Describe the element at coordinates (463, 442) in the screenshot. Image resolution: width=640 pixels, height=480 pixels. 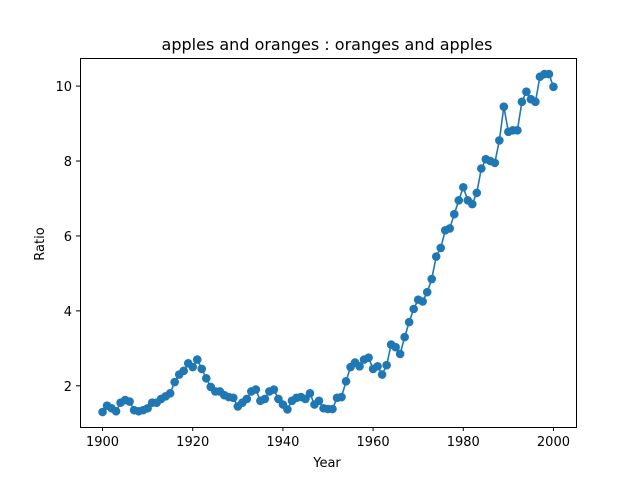
I see `x-tick-label-4: 1980` at that location.